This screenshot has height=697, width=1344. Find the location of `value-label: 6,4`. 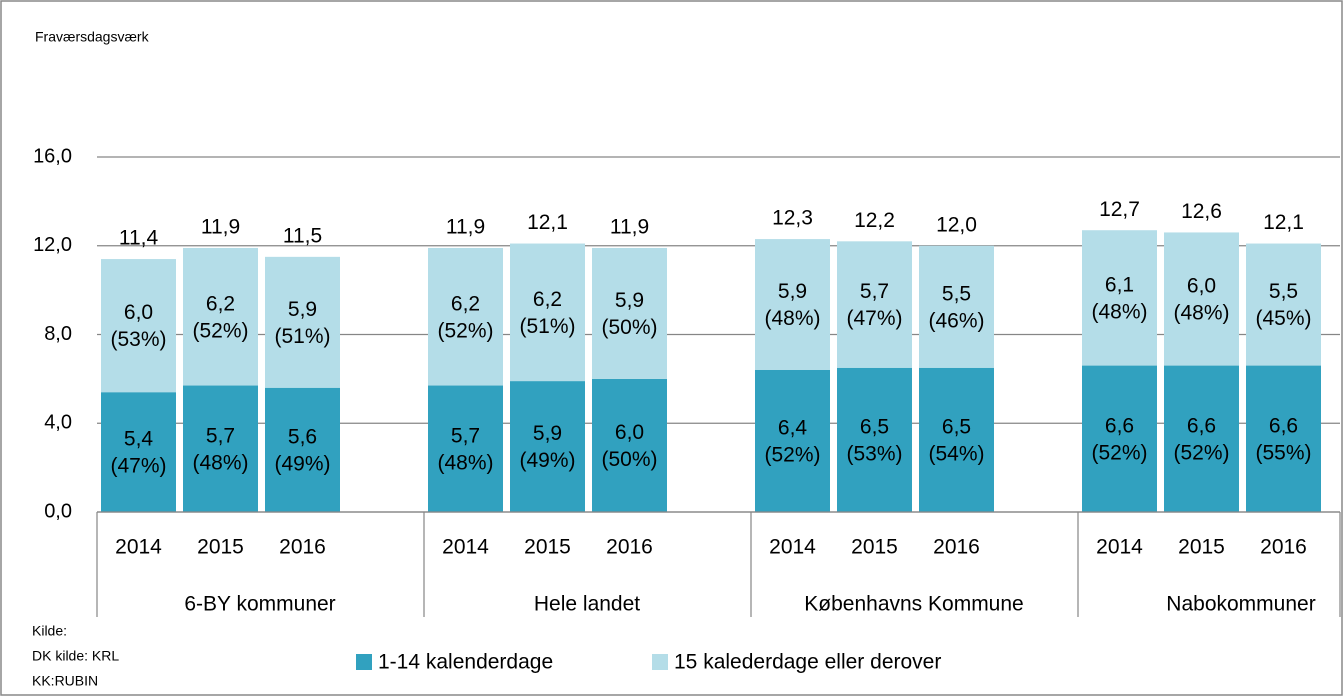

value-label: 6,4 is located at coordinates (793, 428).